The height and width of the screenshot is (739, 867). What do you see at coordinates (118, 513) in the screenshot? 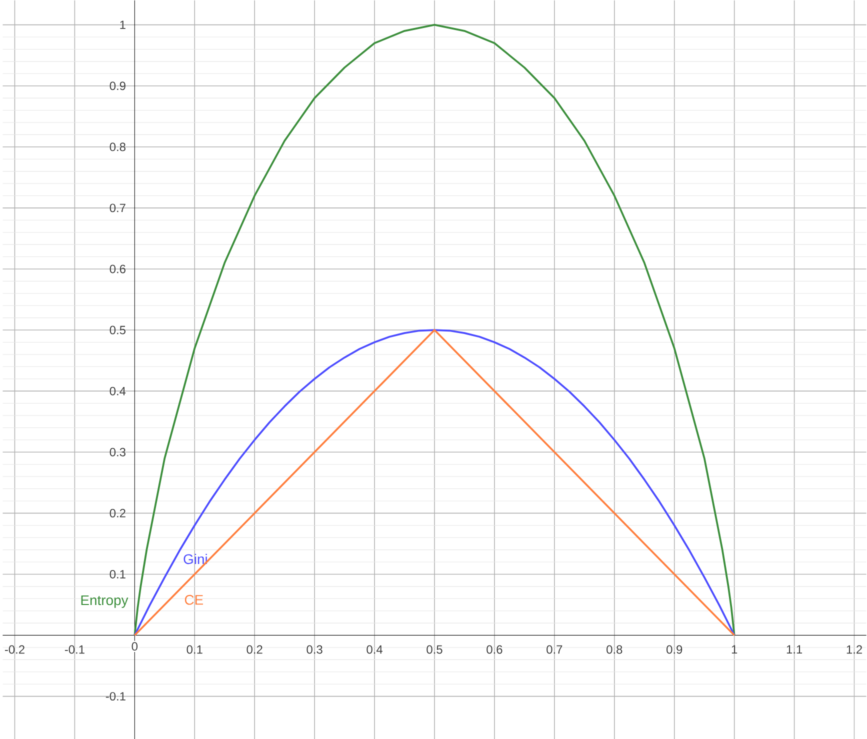
I see `y-tick-label: 0.2` at bounding box center [118, 513].